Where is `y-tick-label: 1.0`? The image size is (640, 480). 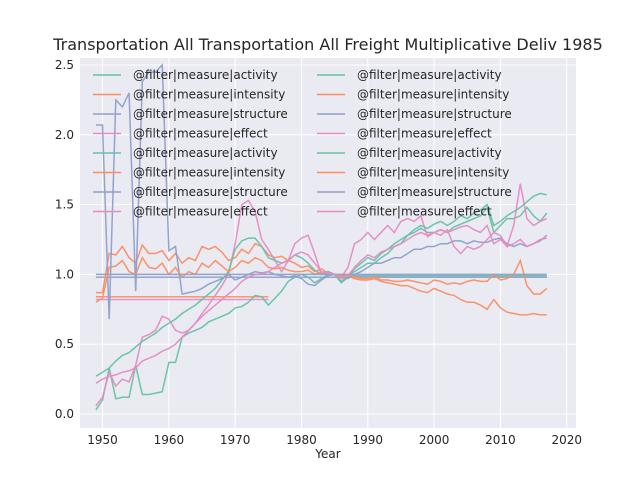 y-tick-label: 1.0 is located at coordinates (64, 274).